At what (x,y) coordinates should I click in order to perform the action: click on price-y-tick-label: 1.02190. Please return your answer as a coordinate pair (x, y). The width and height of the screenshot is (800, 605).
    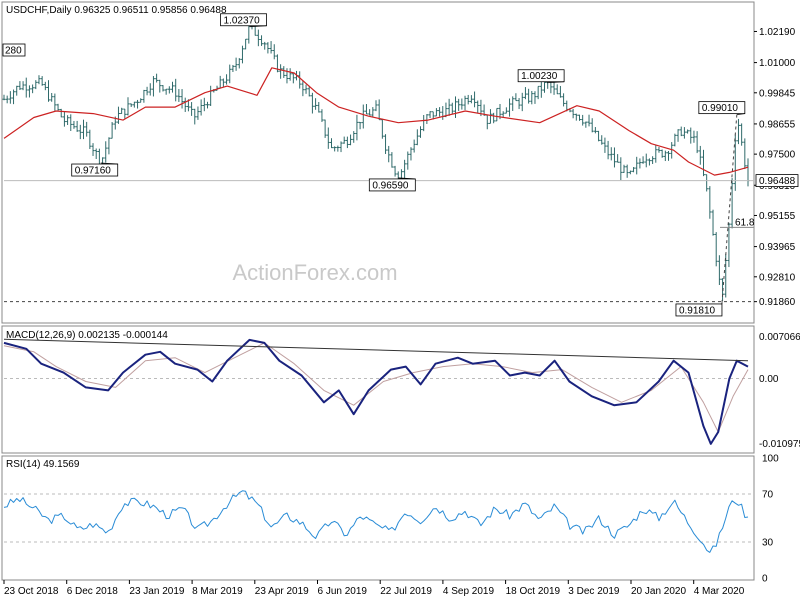
    Looking at the image, I should click on (777, 32).